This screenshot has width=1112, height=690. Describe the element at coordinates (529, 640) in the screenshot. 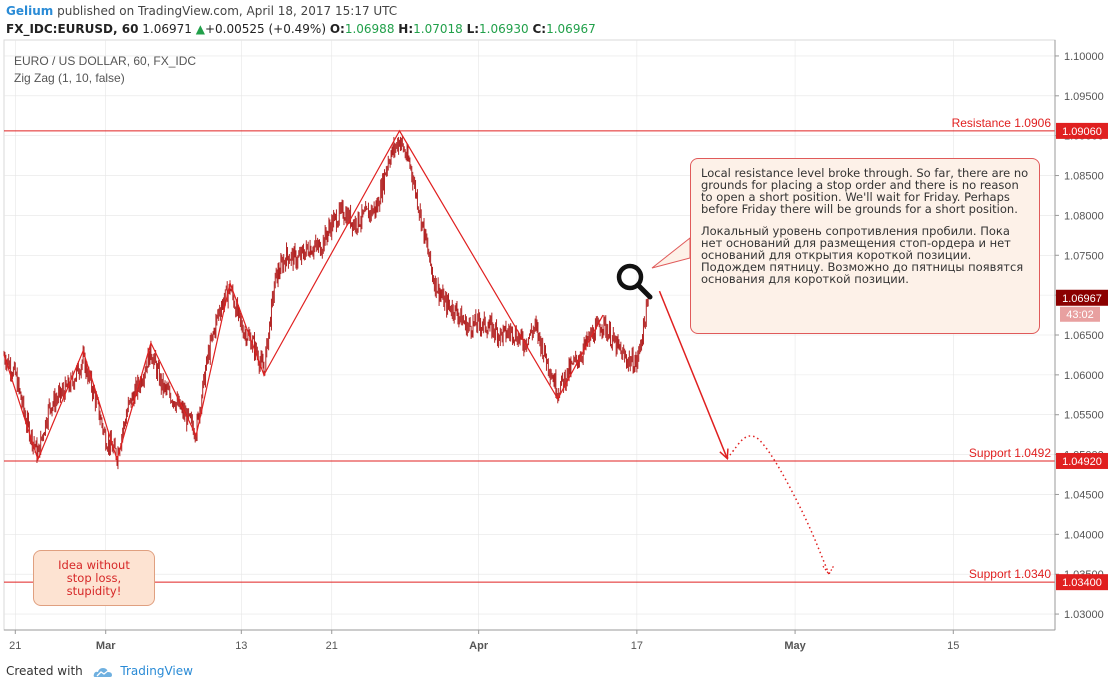

I see `time-axis: 21 Mar 13 21 Apr 17 May 15` at that location.